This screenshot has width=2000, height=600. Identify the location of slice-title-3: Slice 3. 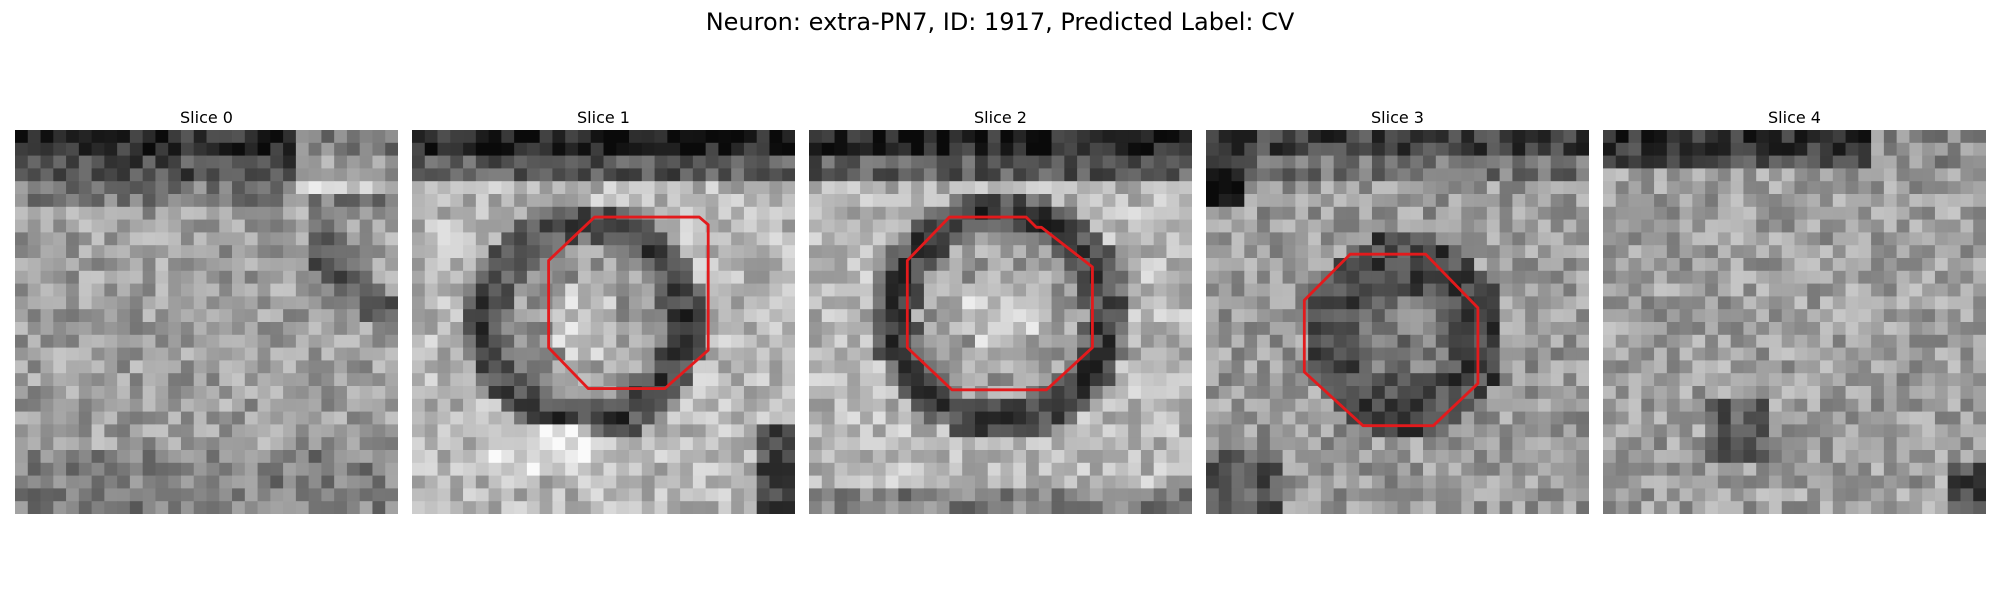
(1397, 117).